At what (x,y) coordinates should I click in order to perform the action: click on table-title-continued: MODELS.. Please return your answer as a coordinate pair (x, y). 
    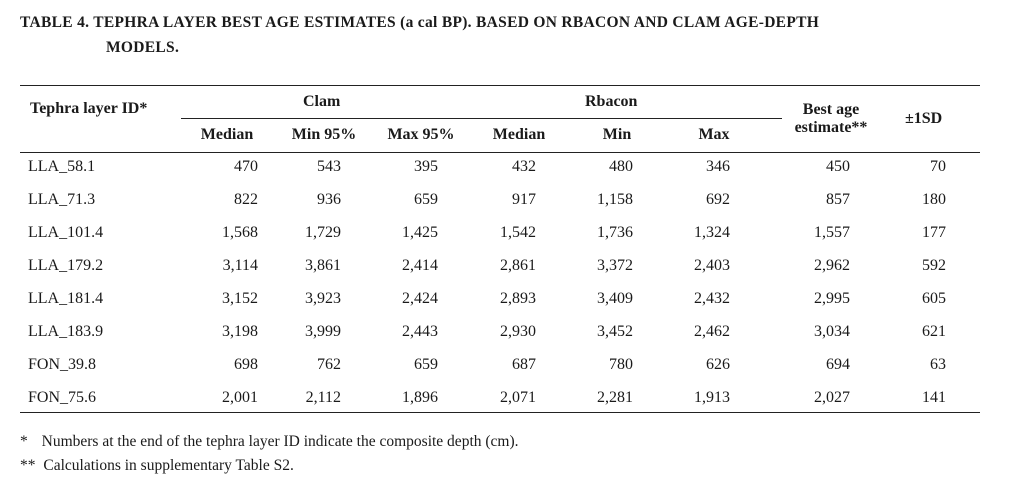
    Looking at the image, I should click on (143, 47).